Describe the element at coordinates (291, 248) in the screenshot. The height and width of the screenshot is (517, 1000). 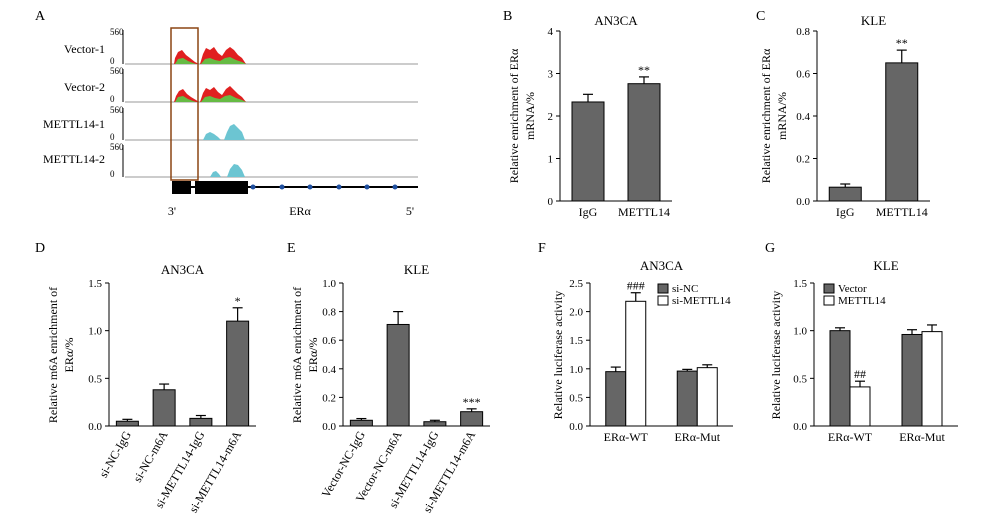
I see `panel-label-e: E` at that location.